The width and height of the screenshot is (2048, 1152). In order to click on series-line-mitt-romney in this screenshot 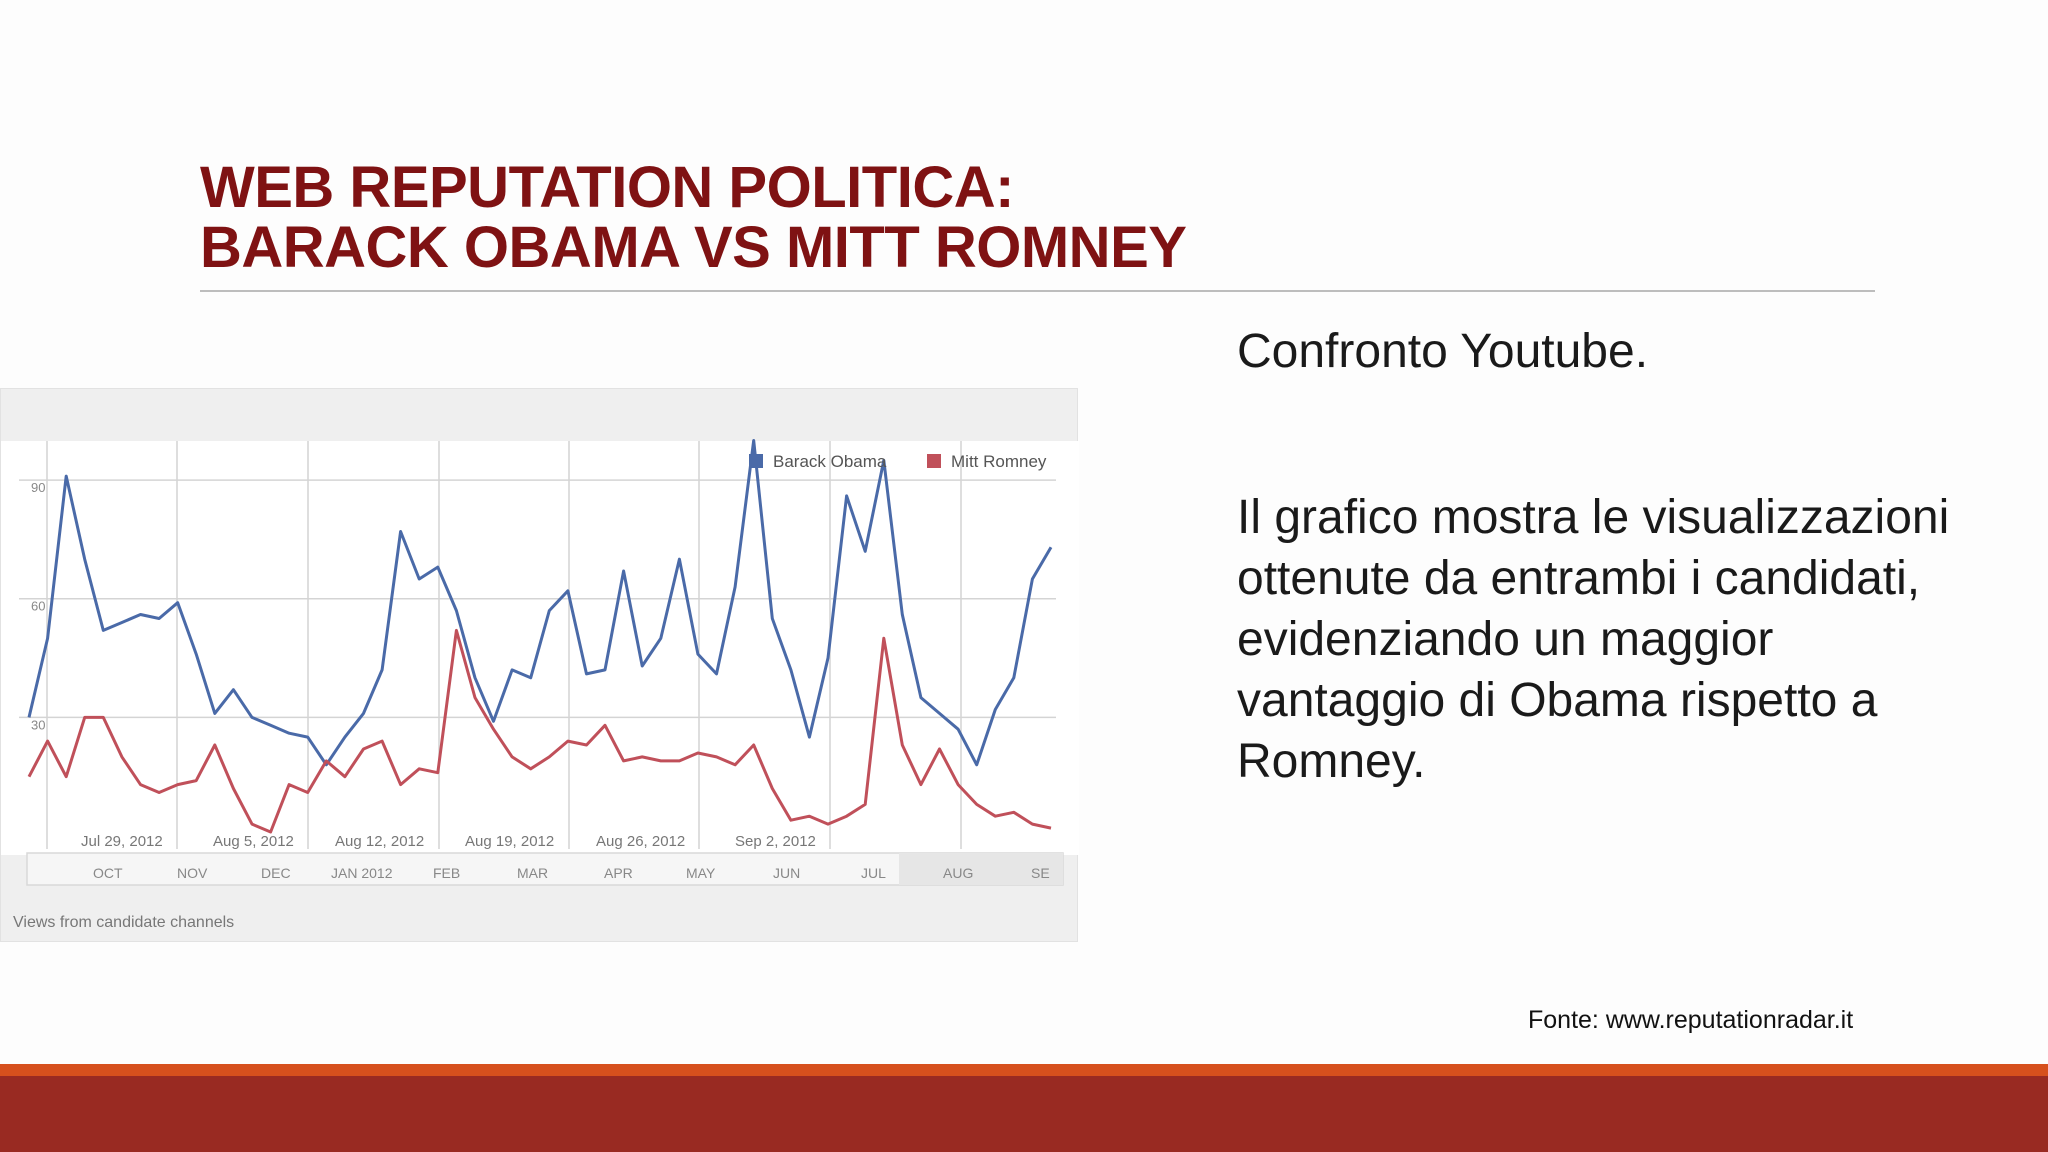, I will do `click(539, 731)`.